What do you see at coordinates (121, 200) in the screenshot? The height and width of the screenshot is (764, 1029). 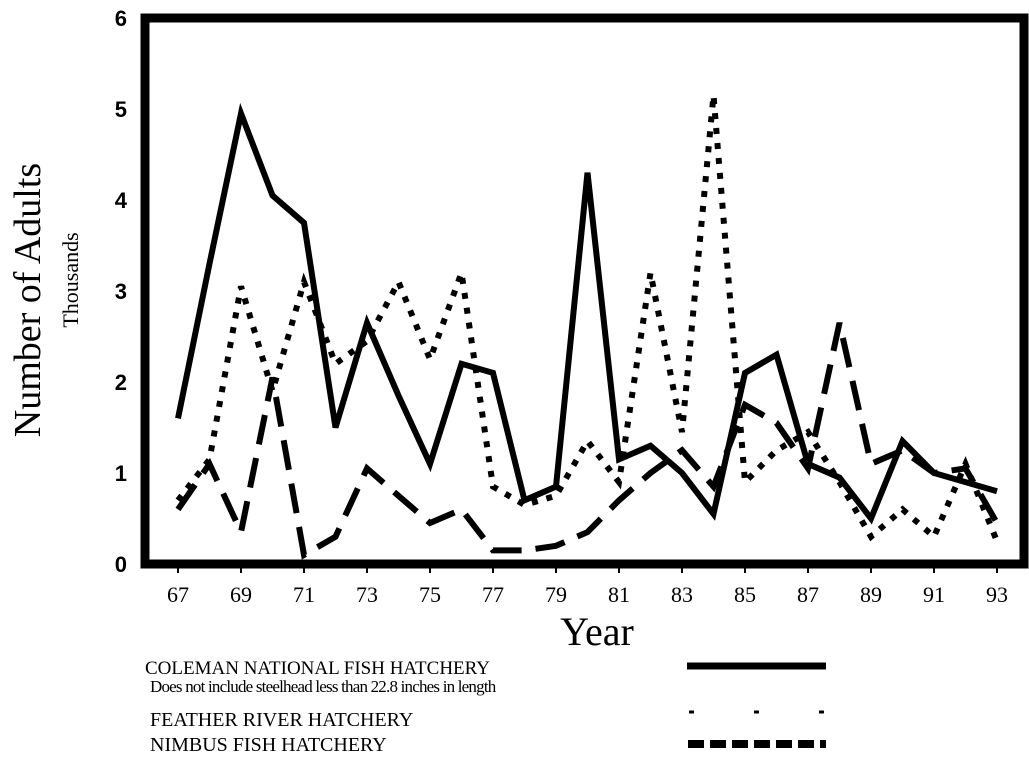 I see `y-tick-label: 4` at bounding box center [121, 200].